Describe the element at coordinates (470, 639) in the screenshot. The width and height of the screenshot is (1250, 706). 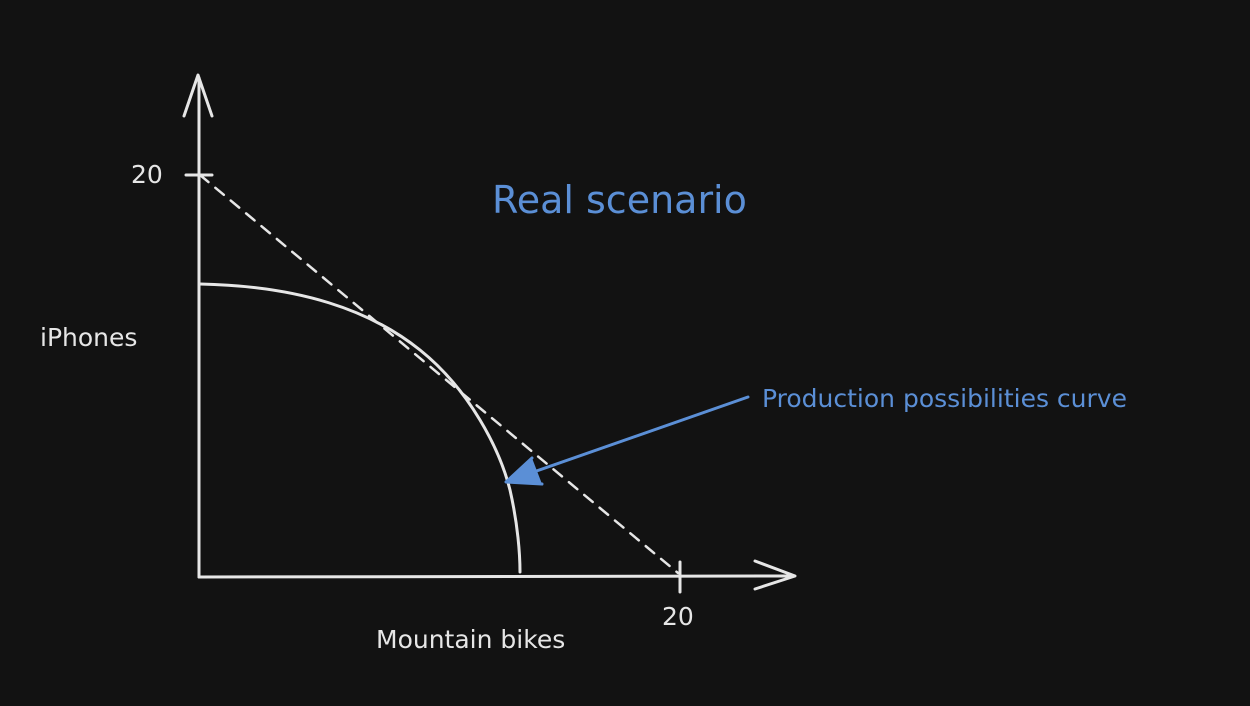
I see `x-axis-label: Mountain bikes` at that location.